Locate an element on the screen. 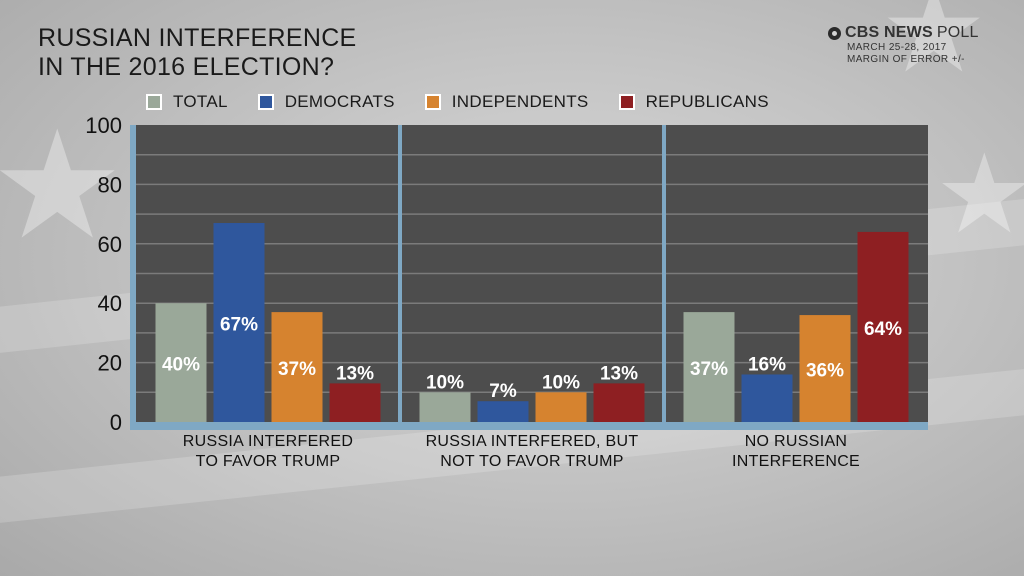 The height and width of the screenshot is (576, 1024). x-category-label: INTERFERENCE is located at coordinates (796, 461).